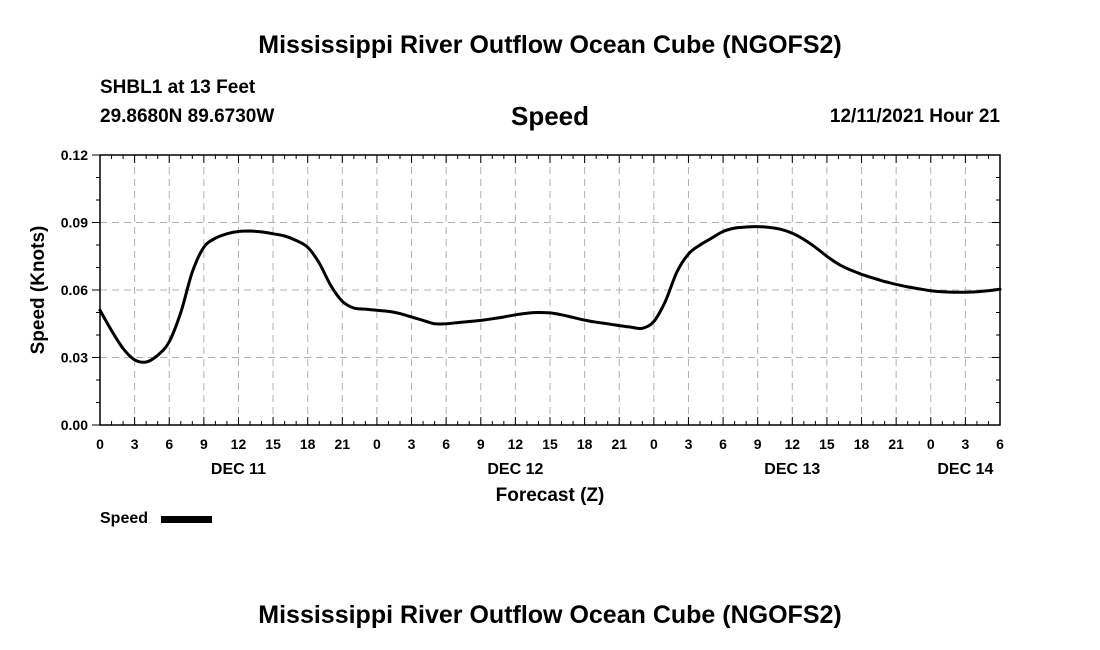 The width and height of the screenshot is (1100, 650). Describe the element at coordinates (74, 290) in the screenshot. I see `y-tick-label: 0.06` at that location.